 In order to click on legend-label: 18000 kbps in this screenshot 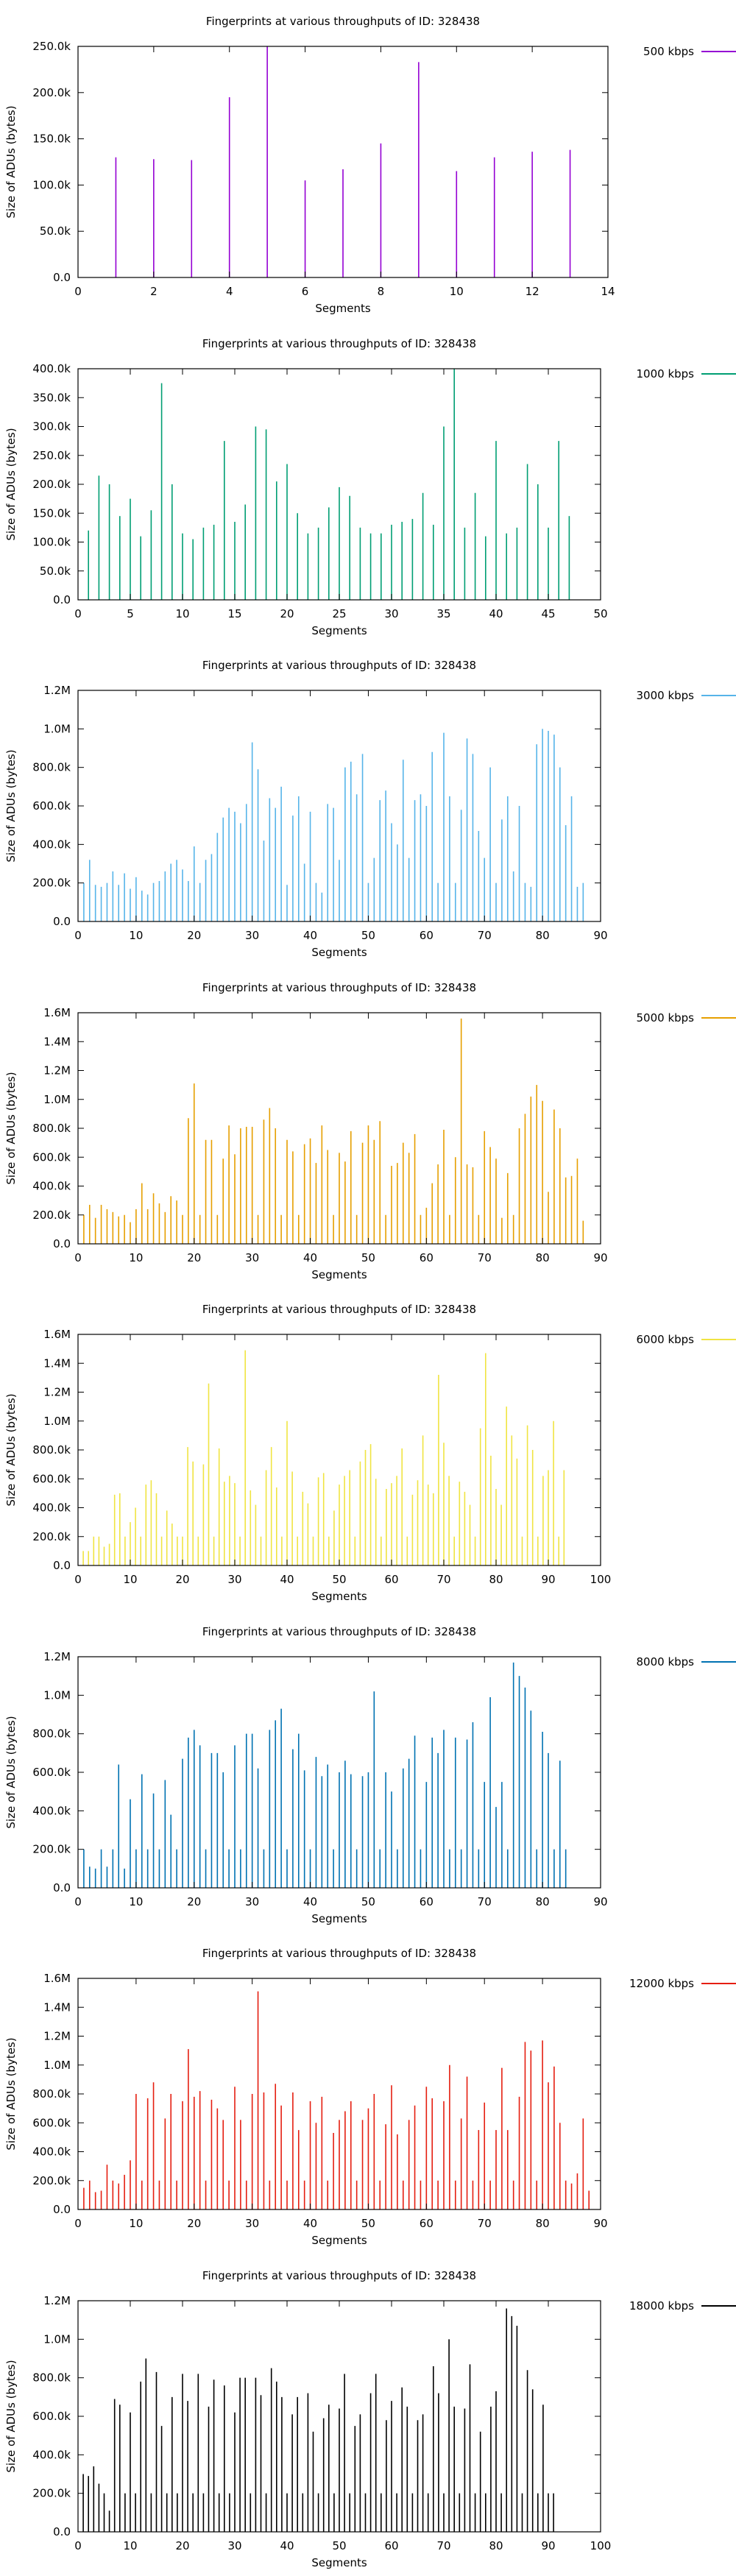, I will do `click(661, 2306)`.